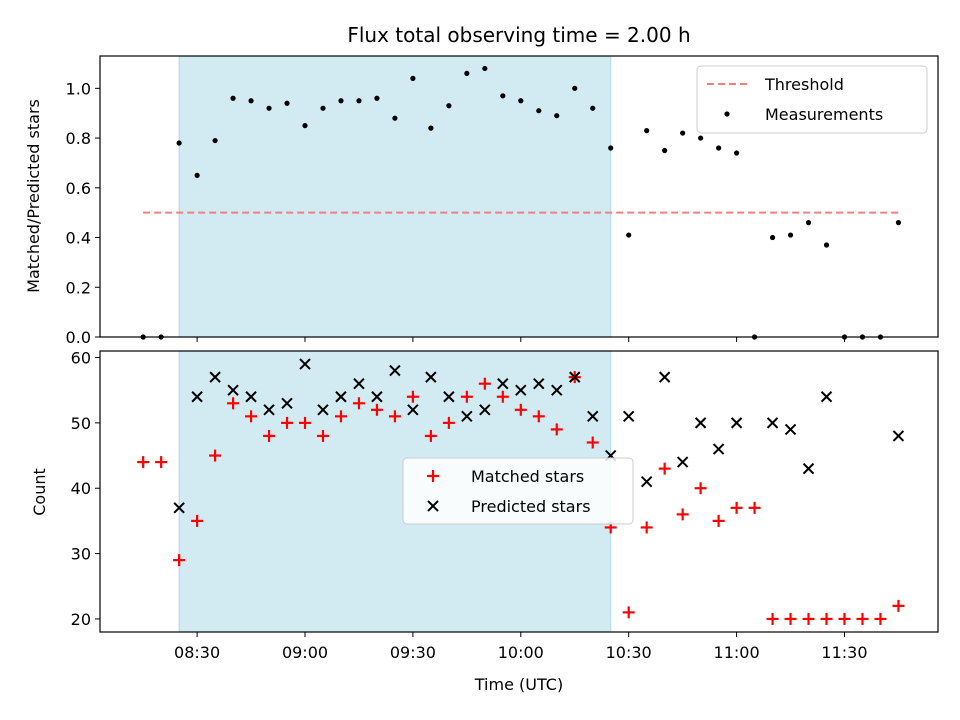 The image size is (960, 720). Describe the element at coordinates (81, 488) in the screenshot. I see `bottom-y-tick-label: 40` at that location.